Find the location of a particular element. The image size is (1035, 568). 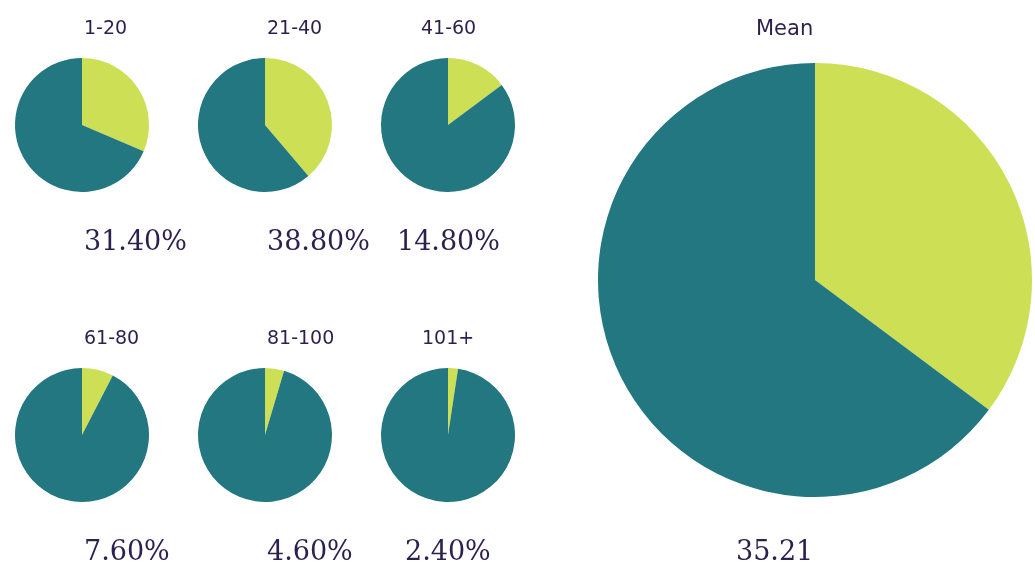

text: 7.60% is located at coordinates (127, 550).